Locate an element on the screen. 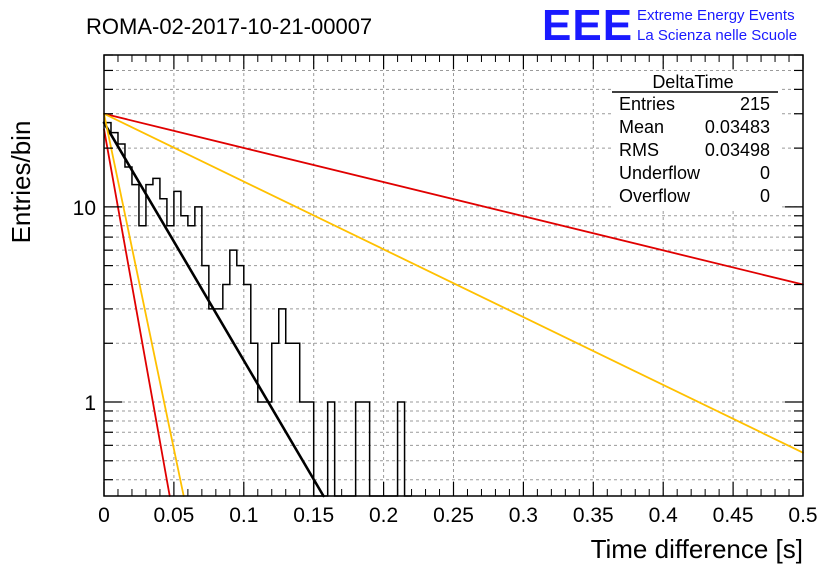  stats-row-label: Entries is located at coordinates (647, 104).